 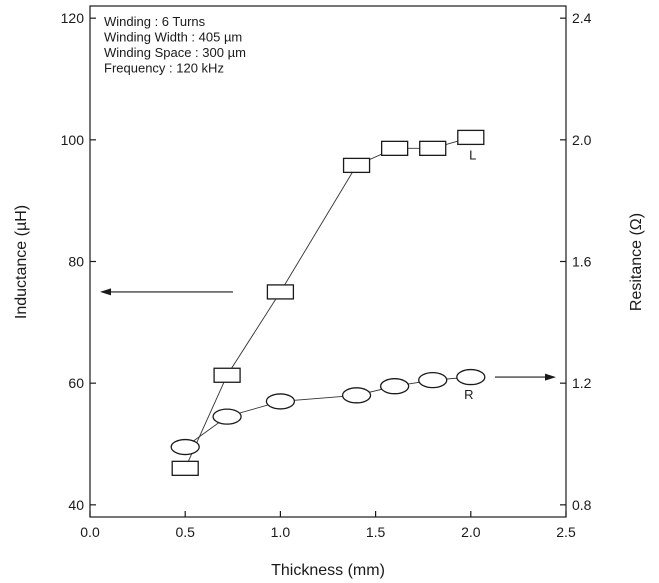 What do you see at coordinates (164, 68) in the screenshot?
I see `annotation-line: Frequency : 120 kHz` at bounding box center [164, 68].